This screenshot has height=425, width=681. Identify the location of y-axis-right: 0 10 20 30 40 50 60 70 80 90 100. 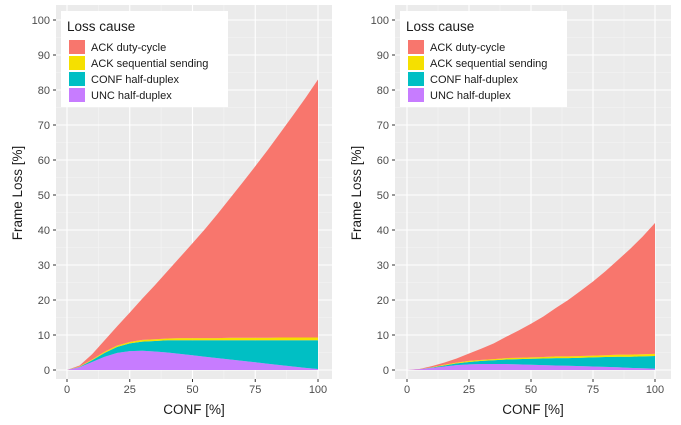
(383, 196).